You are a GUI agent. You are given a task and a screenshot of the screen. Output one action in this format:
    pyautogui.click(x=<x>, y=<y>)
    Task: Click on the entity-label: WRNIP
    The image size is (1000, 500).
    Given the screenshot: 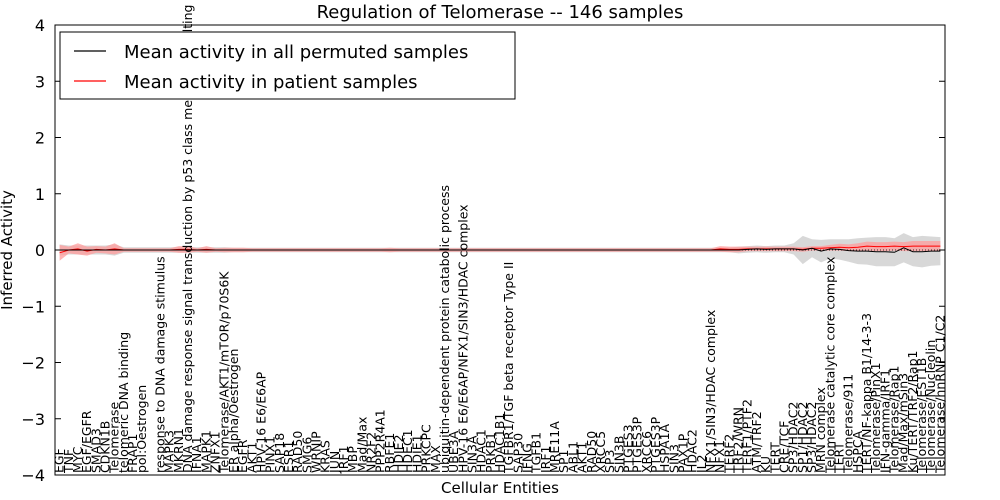 What is the action you would take?
    pyautogui.click(x=316, y=452)
    